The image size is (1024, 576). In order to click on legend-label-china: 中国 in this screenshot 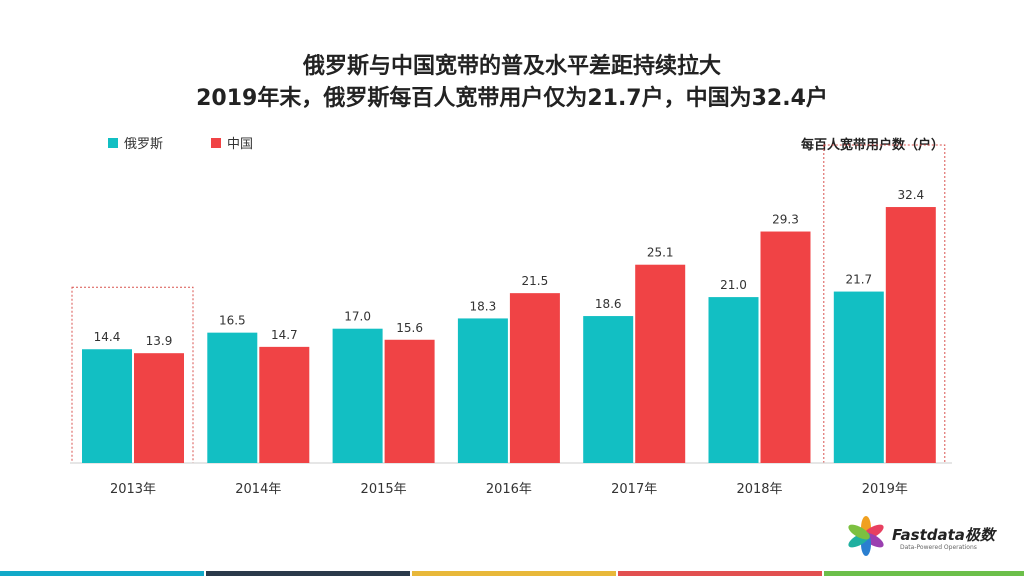, I will do `click(240, 144)`.